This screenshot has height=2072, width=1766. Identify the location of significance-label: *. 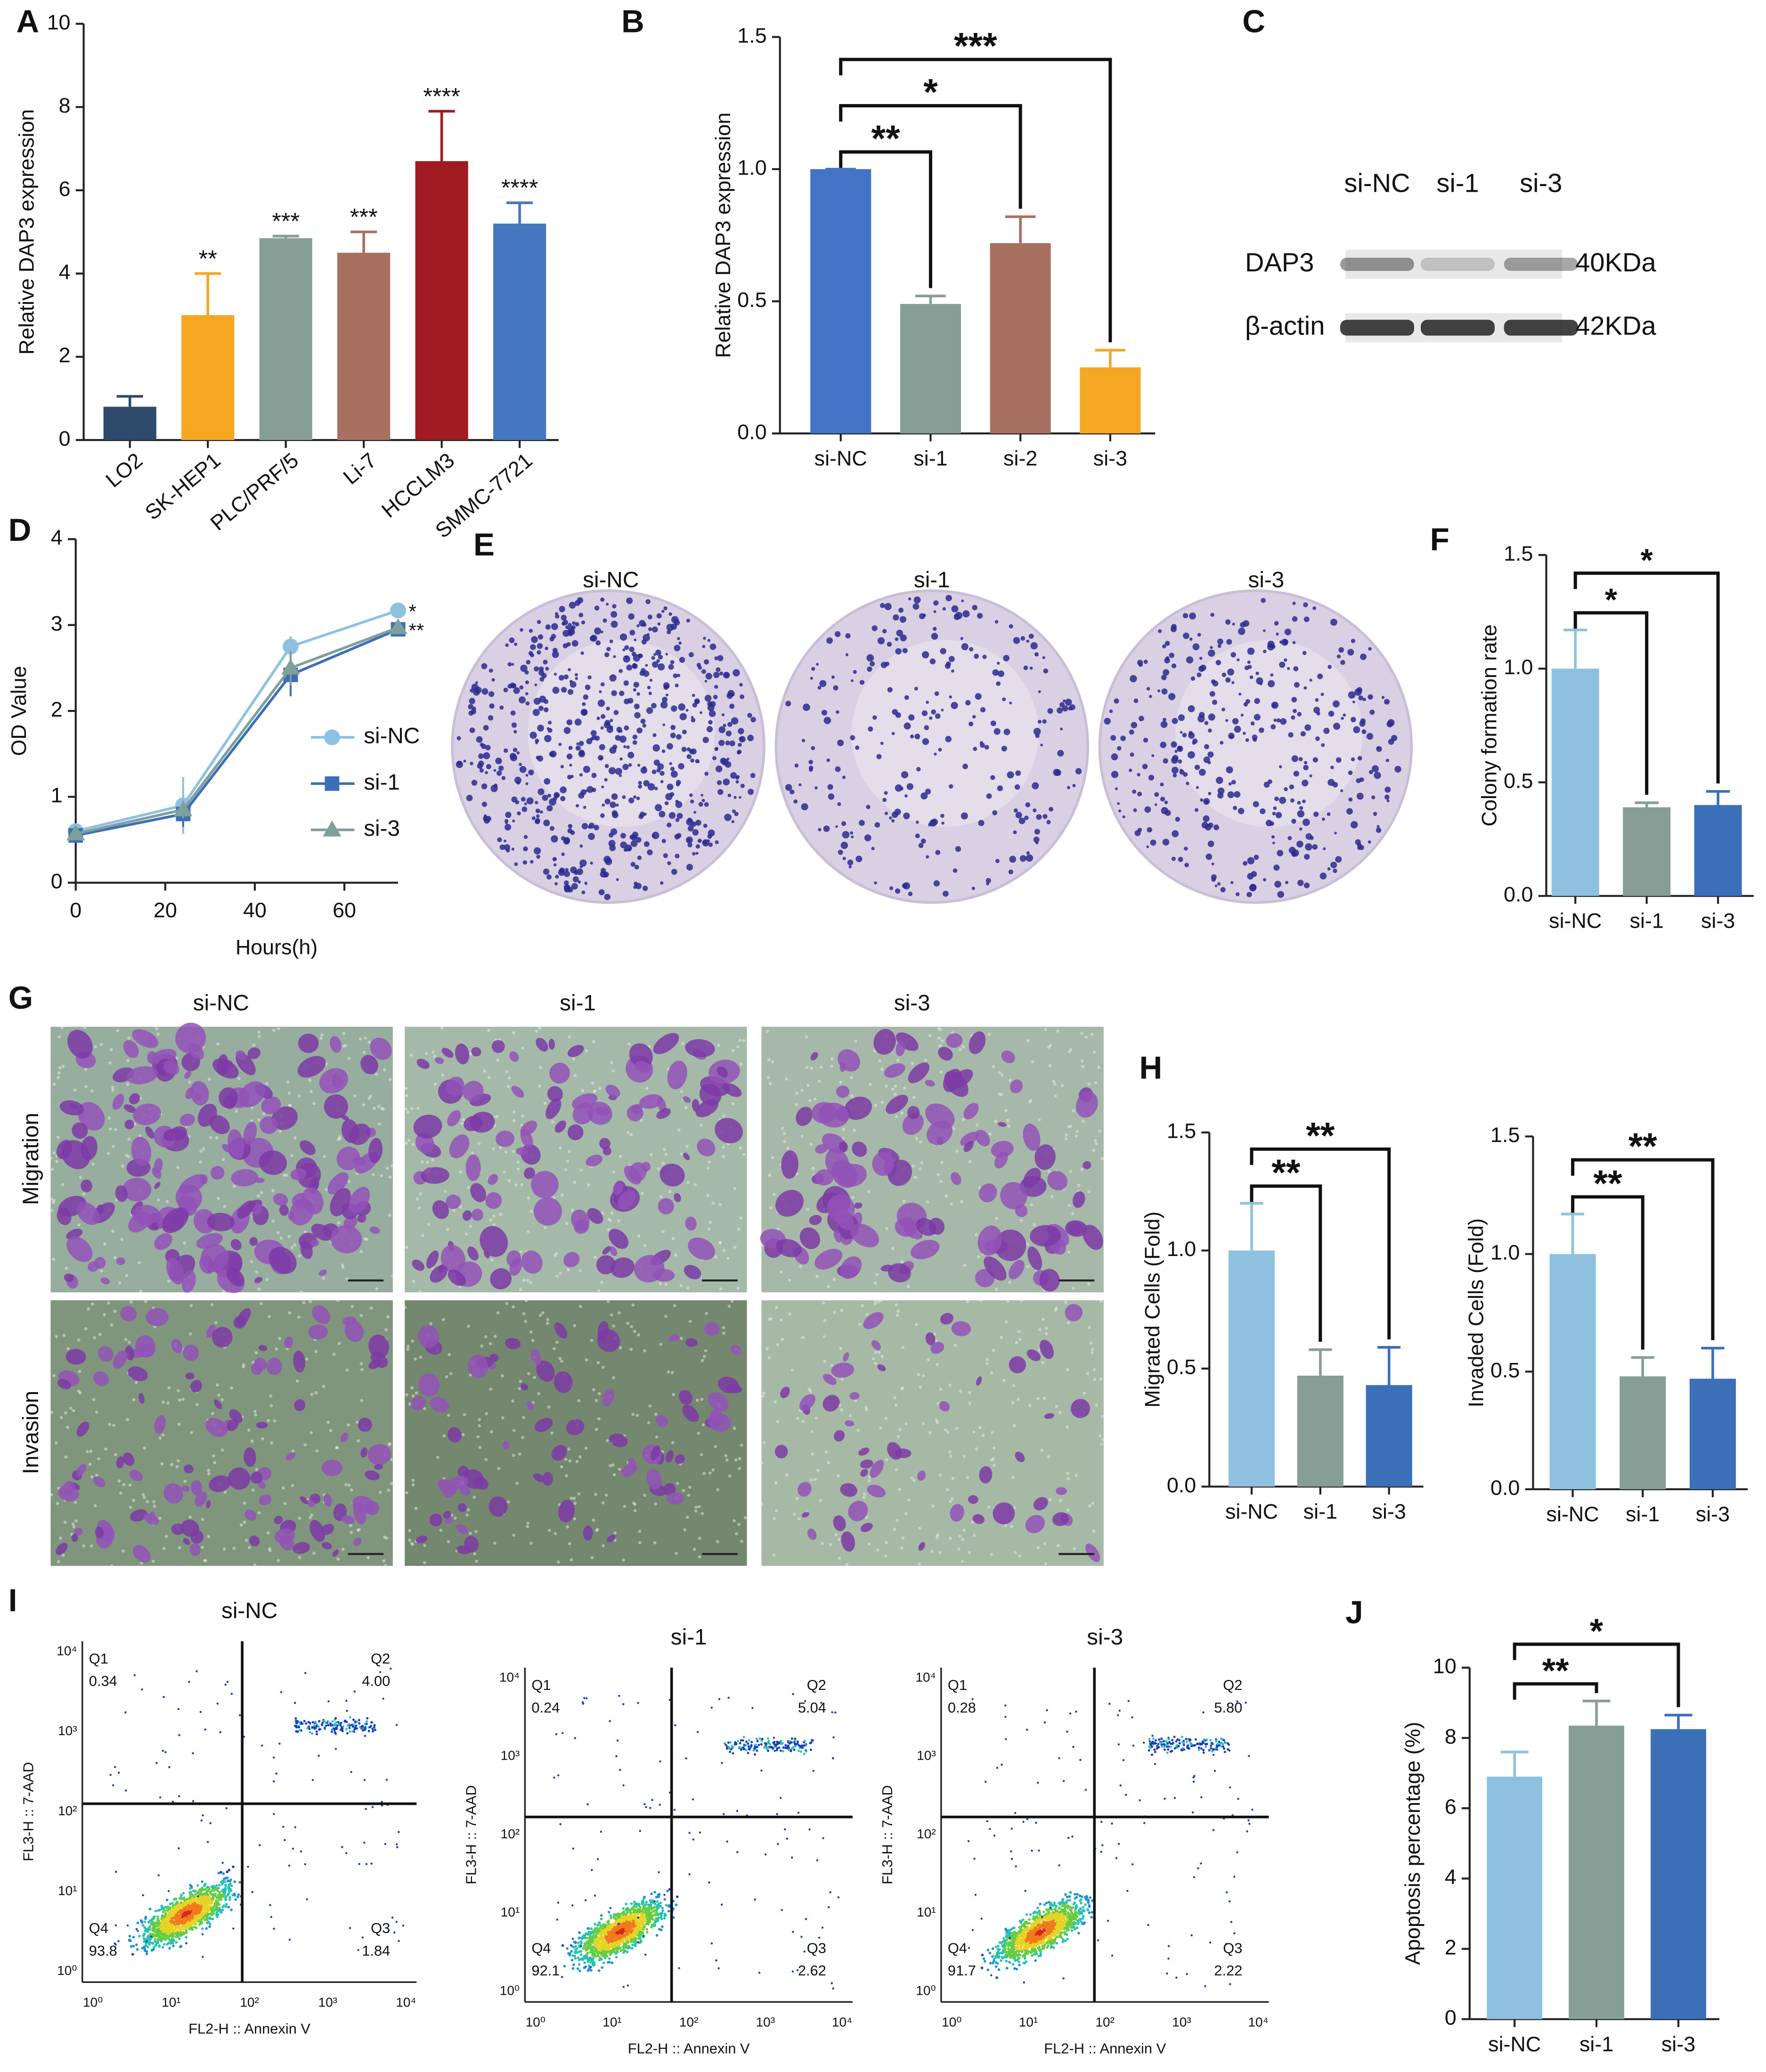
(412, 611).